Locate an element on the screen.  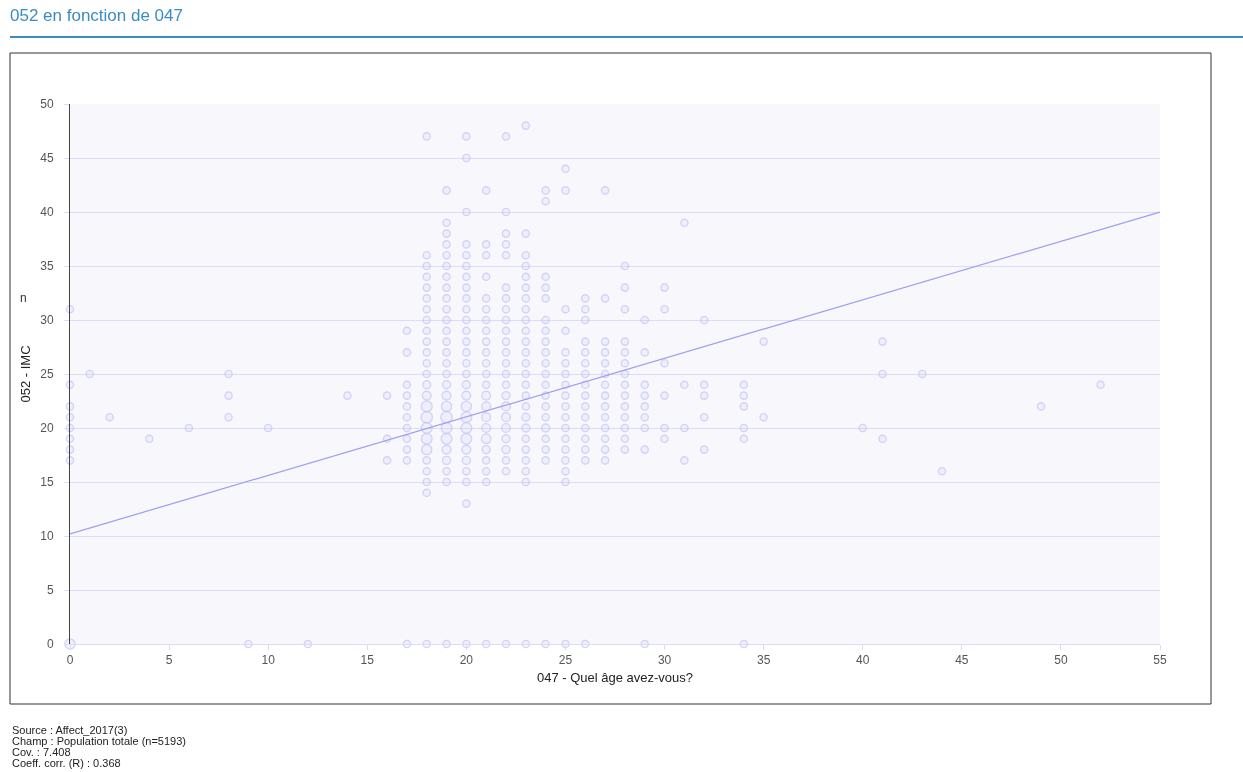
x-tick-label: 15 is located at coordinates (367, 660).